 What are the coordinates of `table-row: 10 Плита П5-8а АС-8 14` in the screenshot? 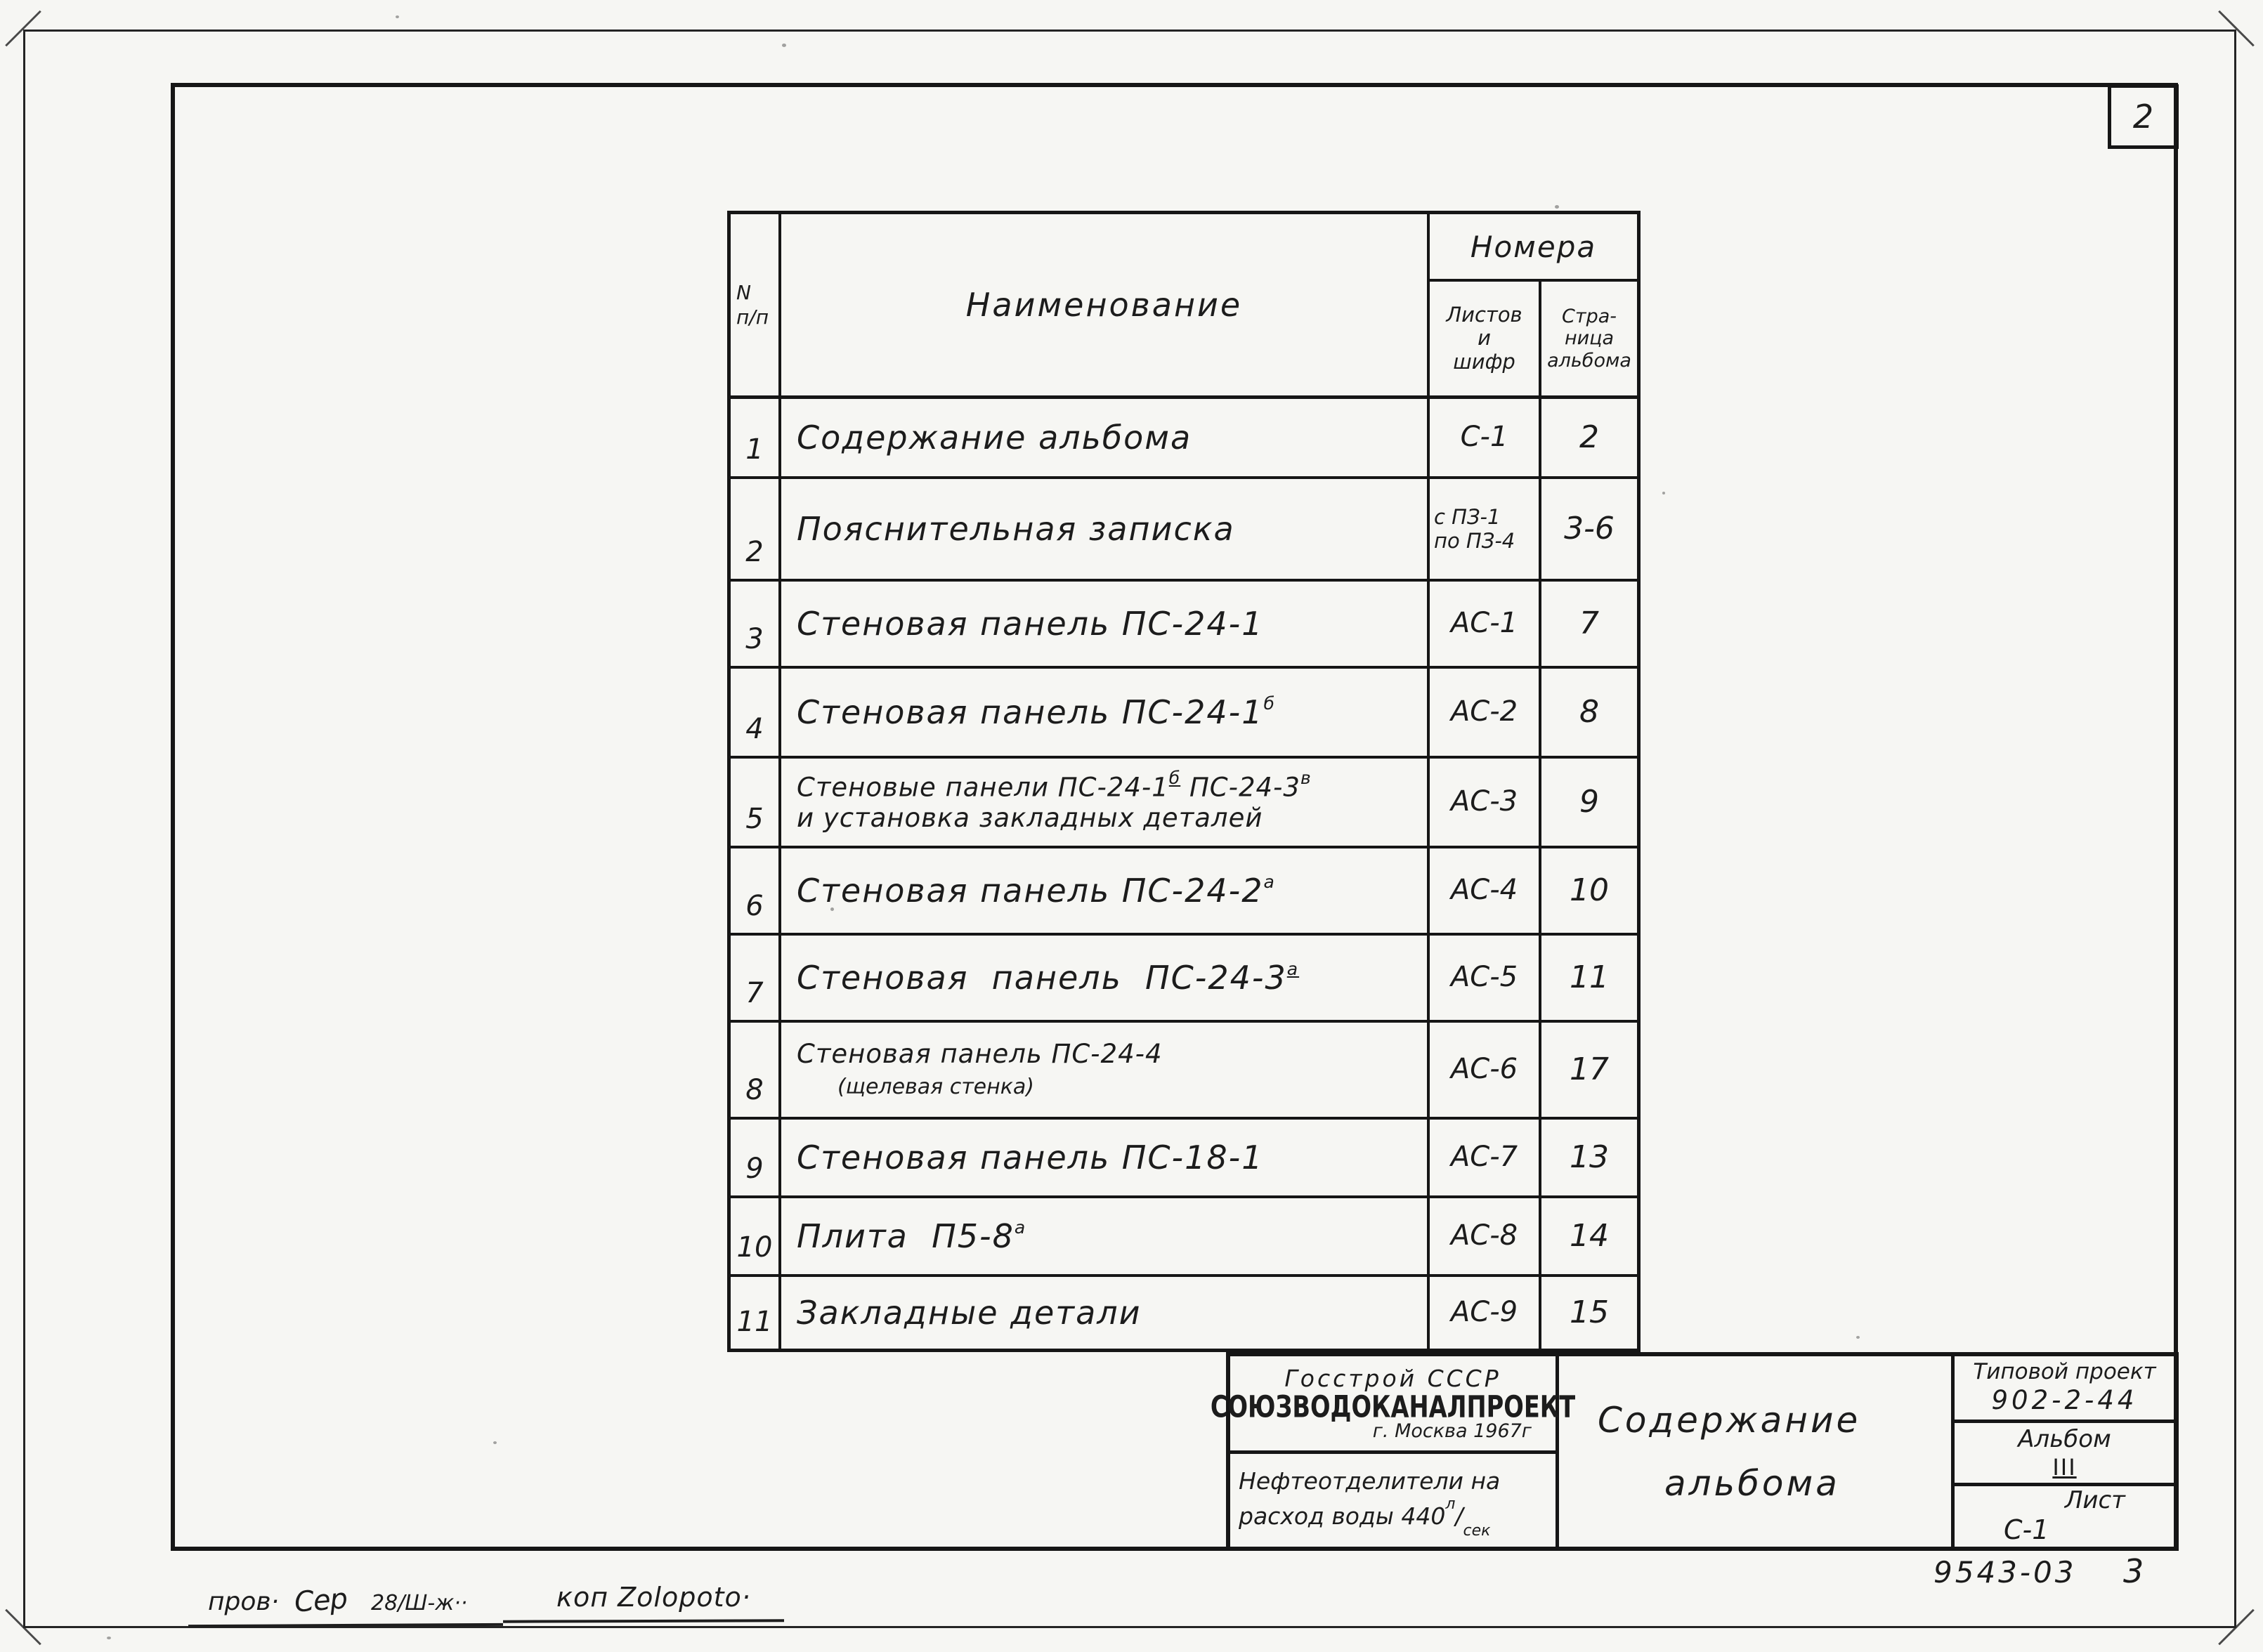 It's located at (1184, 1237).